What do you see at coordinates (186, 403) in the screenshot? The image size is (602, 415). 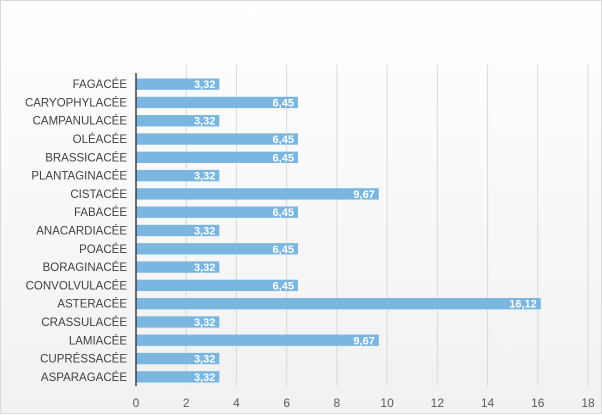 I see `x-tick-label: 2` at bounding box center [186, 403].